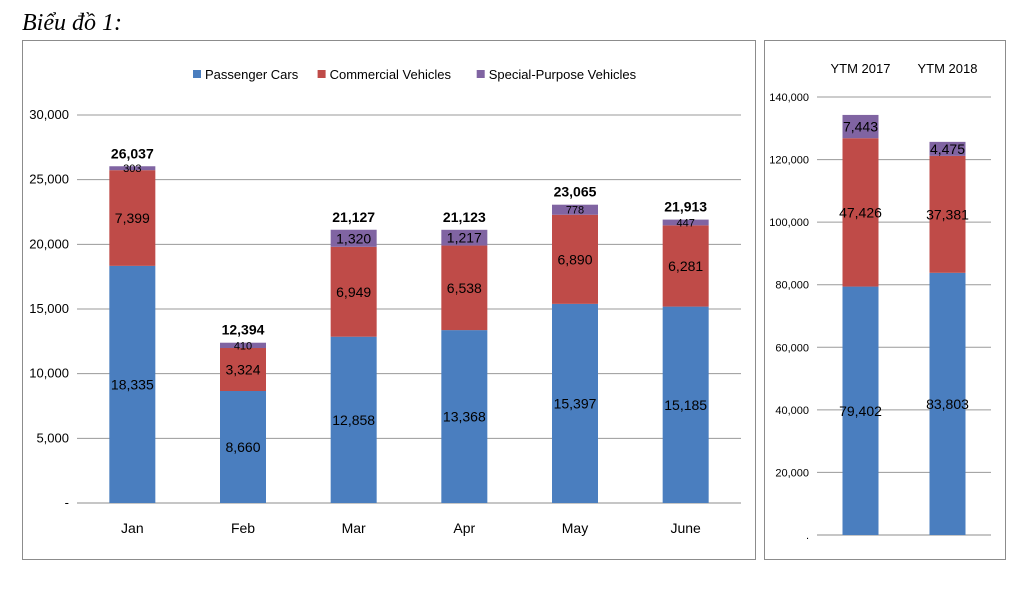 The image size is (1021, 591). What do you see at coordinates (792, 348) in the screenshot?
I see `y-tick-label: 60,000` at bounding box center [792, 348].